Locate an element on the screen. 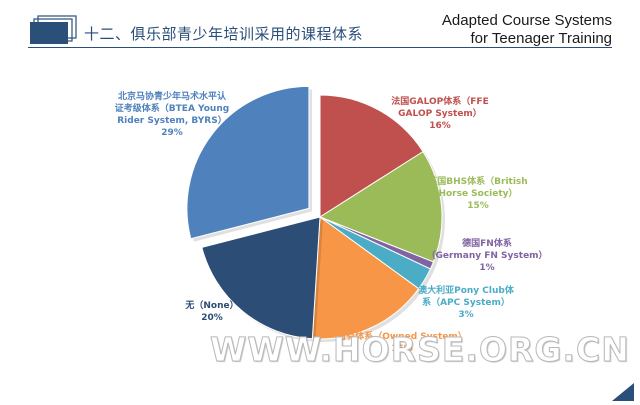  pie-label-bhs: 英国BHS体系（British Horse Society） 15% is located at coordinates (477, 193).